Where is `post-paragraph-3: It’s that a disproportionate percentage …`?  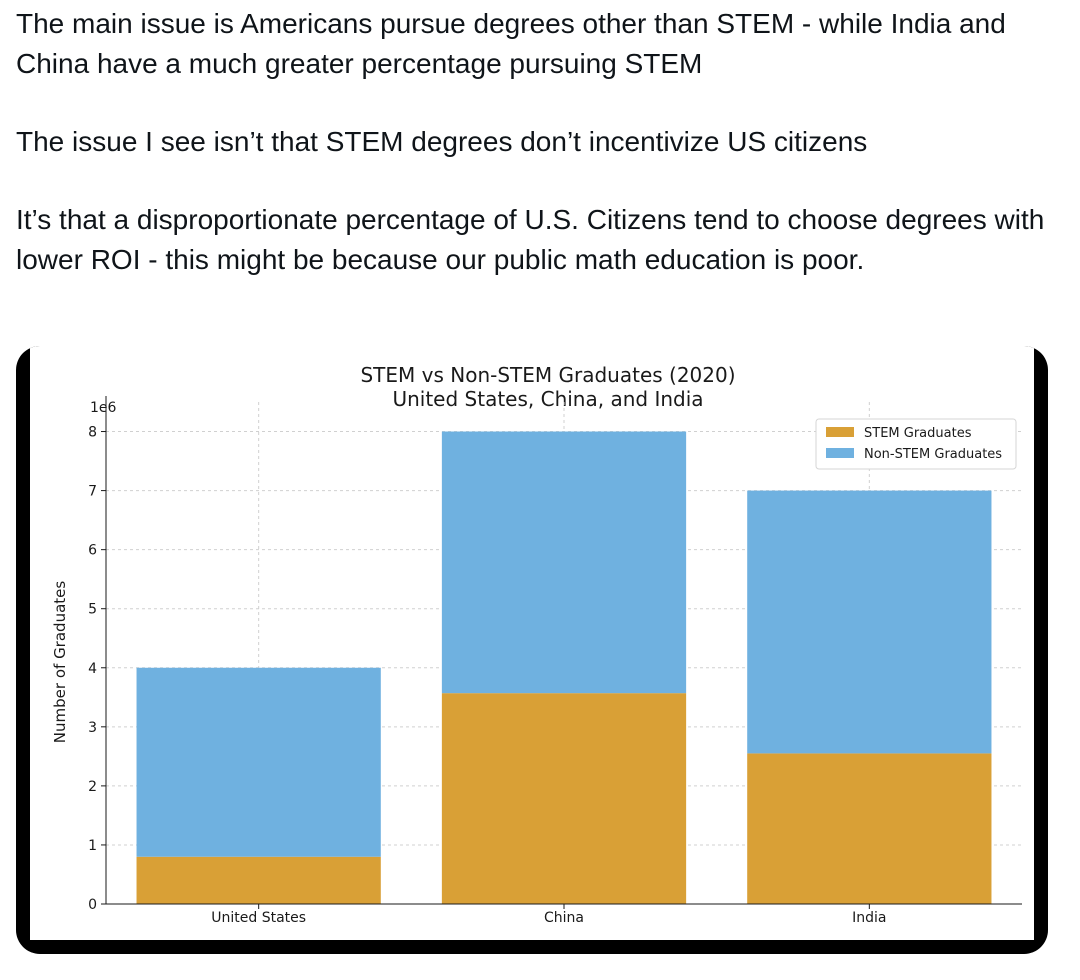
post-paragraph-3: It’s that a disproportionate percentage … is located at coordinates (530, 239).